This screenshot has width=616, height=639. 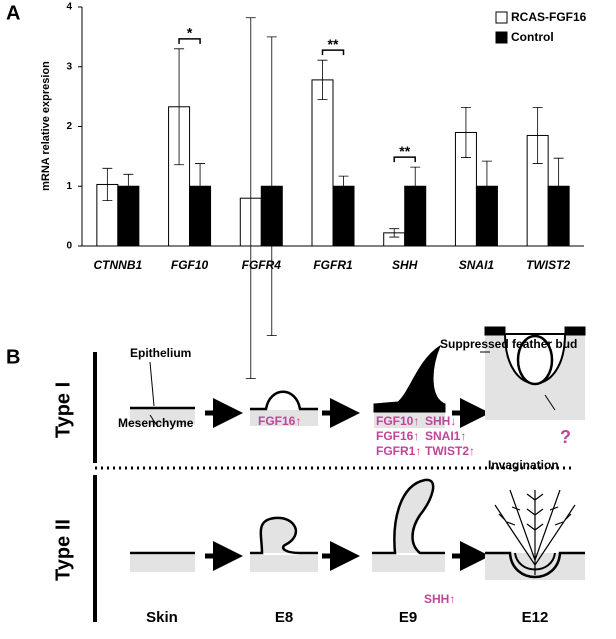 I want to click on y-tick-label: 2, so click(x=69, y=126).